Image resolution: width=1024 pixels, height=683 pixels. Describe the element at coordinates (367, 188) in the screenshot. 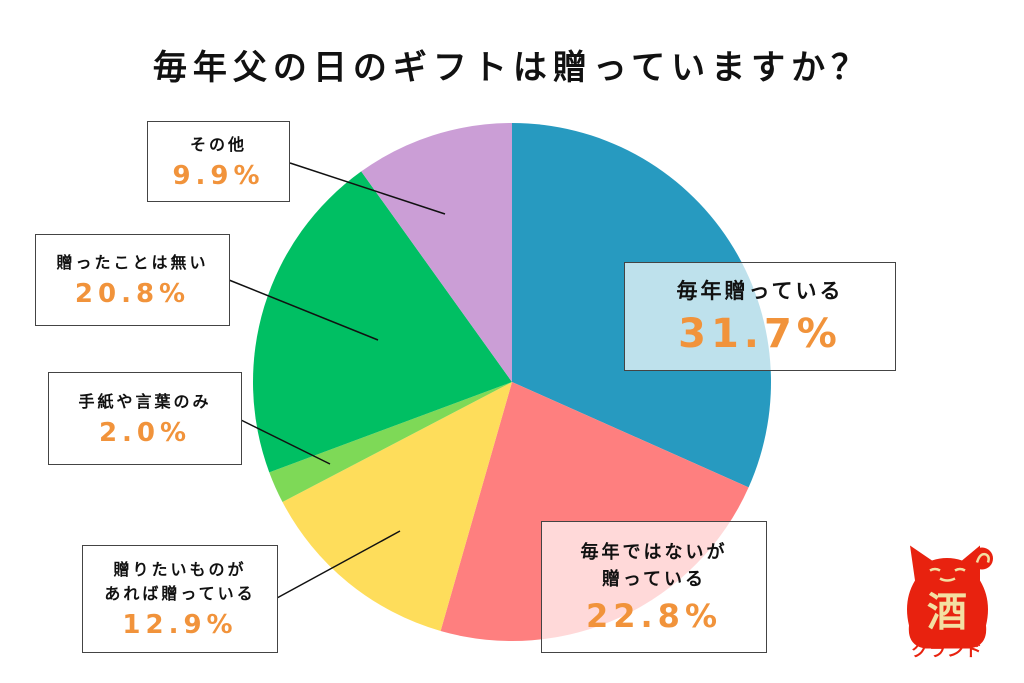

I see `leader-line-other` at that location.